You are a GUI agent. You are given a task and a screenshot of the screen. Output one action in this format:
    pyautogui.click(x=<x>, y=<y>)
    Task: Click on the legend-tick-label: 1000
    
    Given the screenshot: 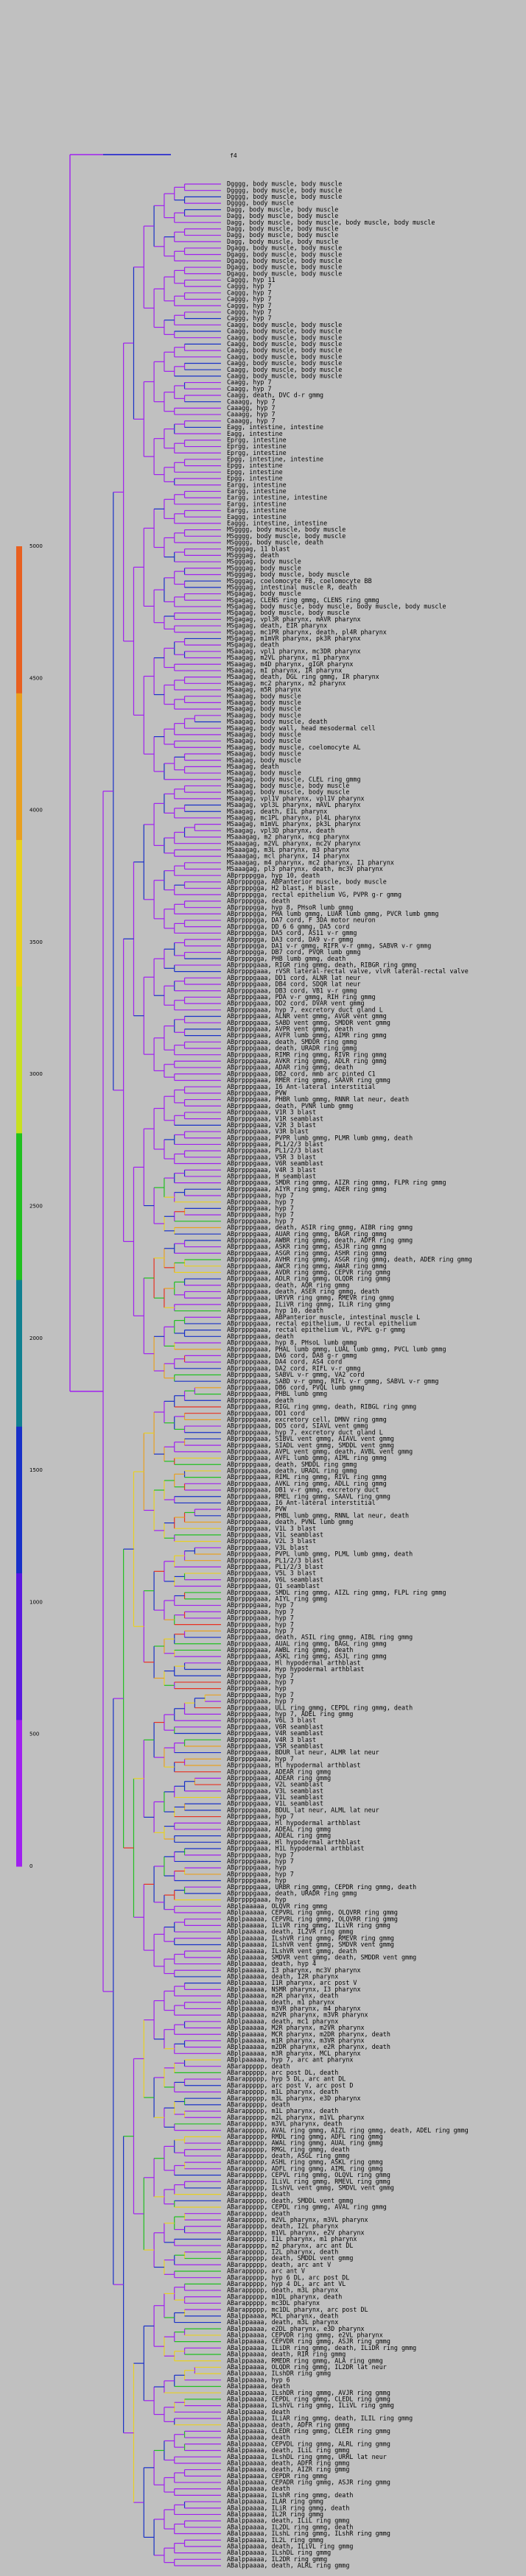 What is the action you would take?
    pyautogui.click(x=36, y=1602)
    